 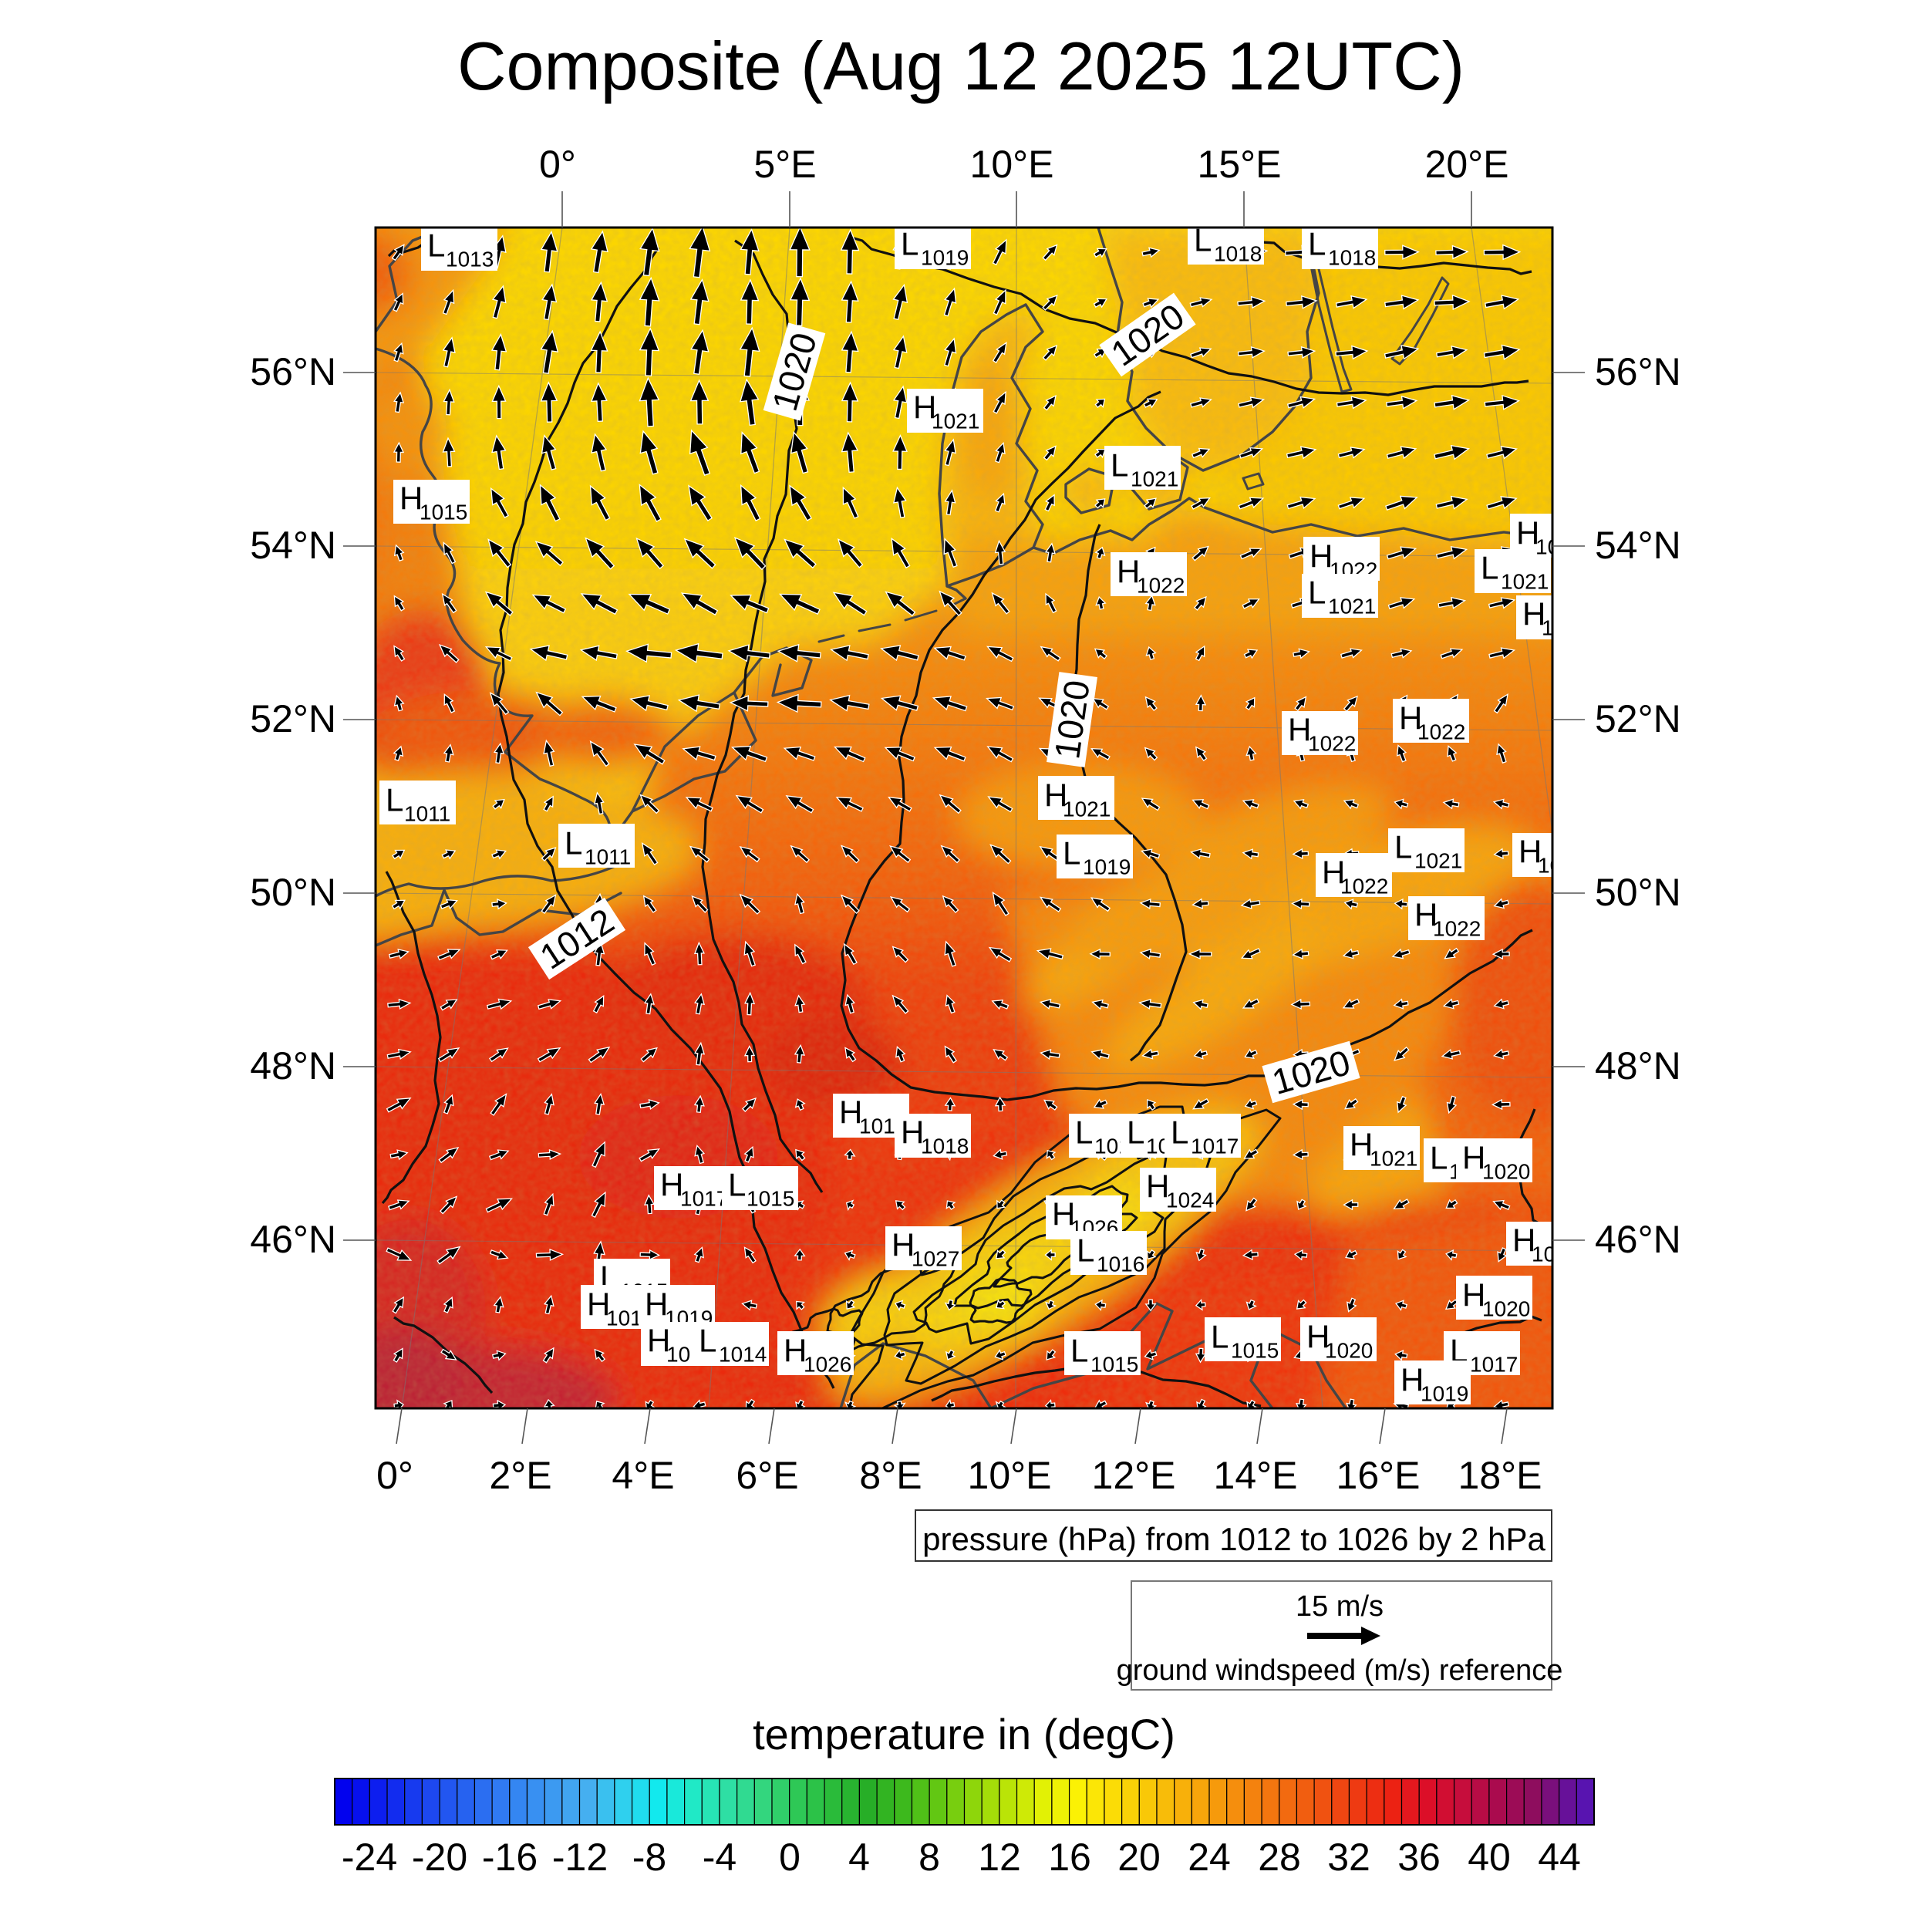 What do you see at coordinates (1240, 164) in the screenshot?
I see `svg-text: 15°E` at bounding box center [1240, 164].